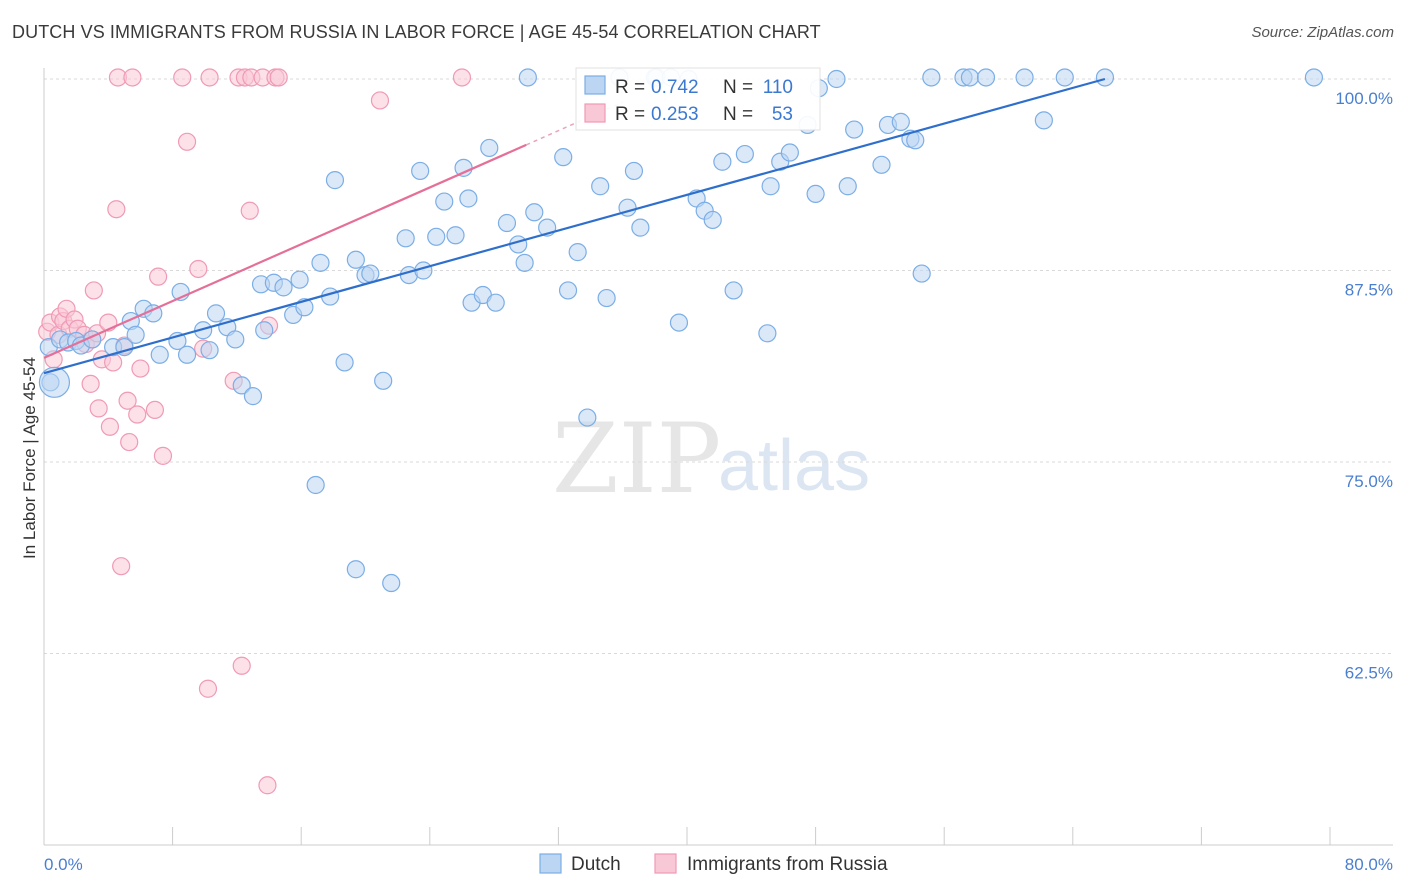  Describe the element at coordinates (1369, 864) in the screenshot. I see `x-tick-label-max: 80.0%` at that location.